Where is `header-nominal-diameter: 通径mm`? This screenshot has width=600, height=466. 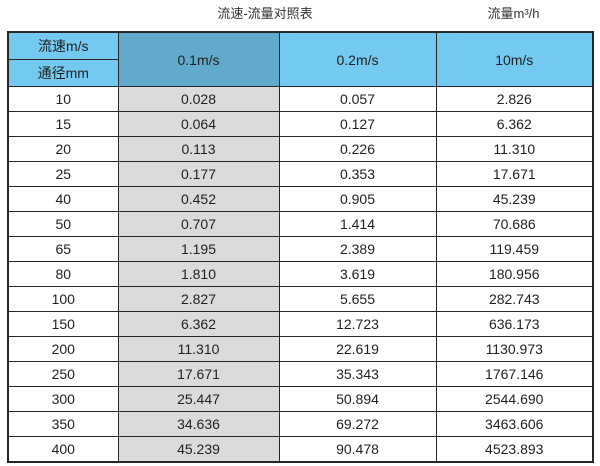
header-nominal-diameter: 通径mm is located at coordinates (63, 73).